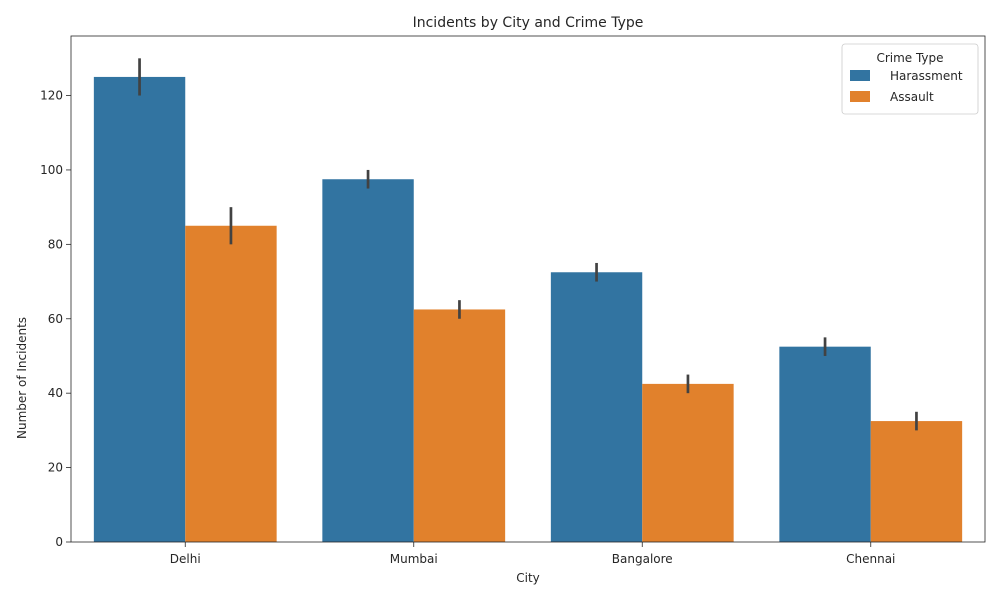 The image size is (1000, 604). What do you see at coordinates (860, 96) in the screenshot?
I see `legend-swatch-assault` at bounding box center [860, 96].